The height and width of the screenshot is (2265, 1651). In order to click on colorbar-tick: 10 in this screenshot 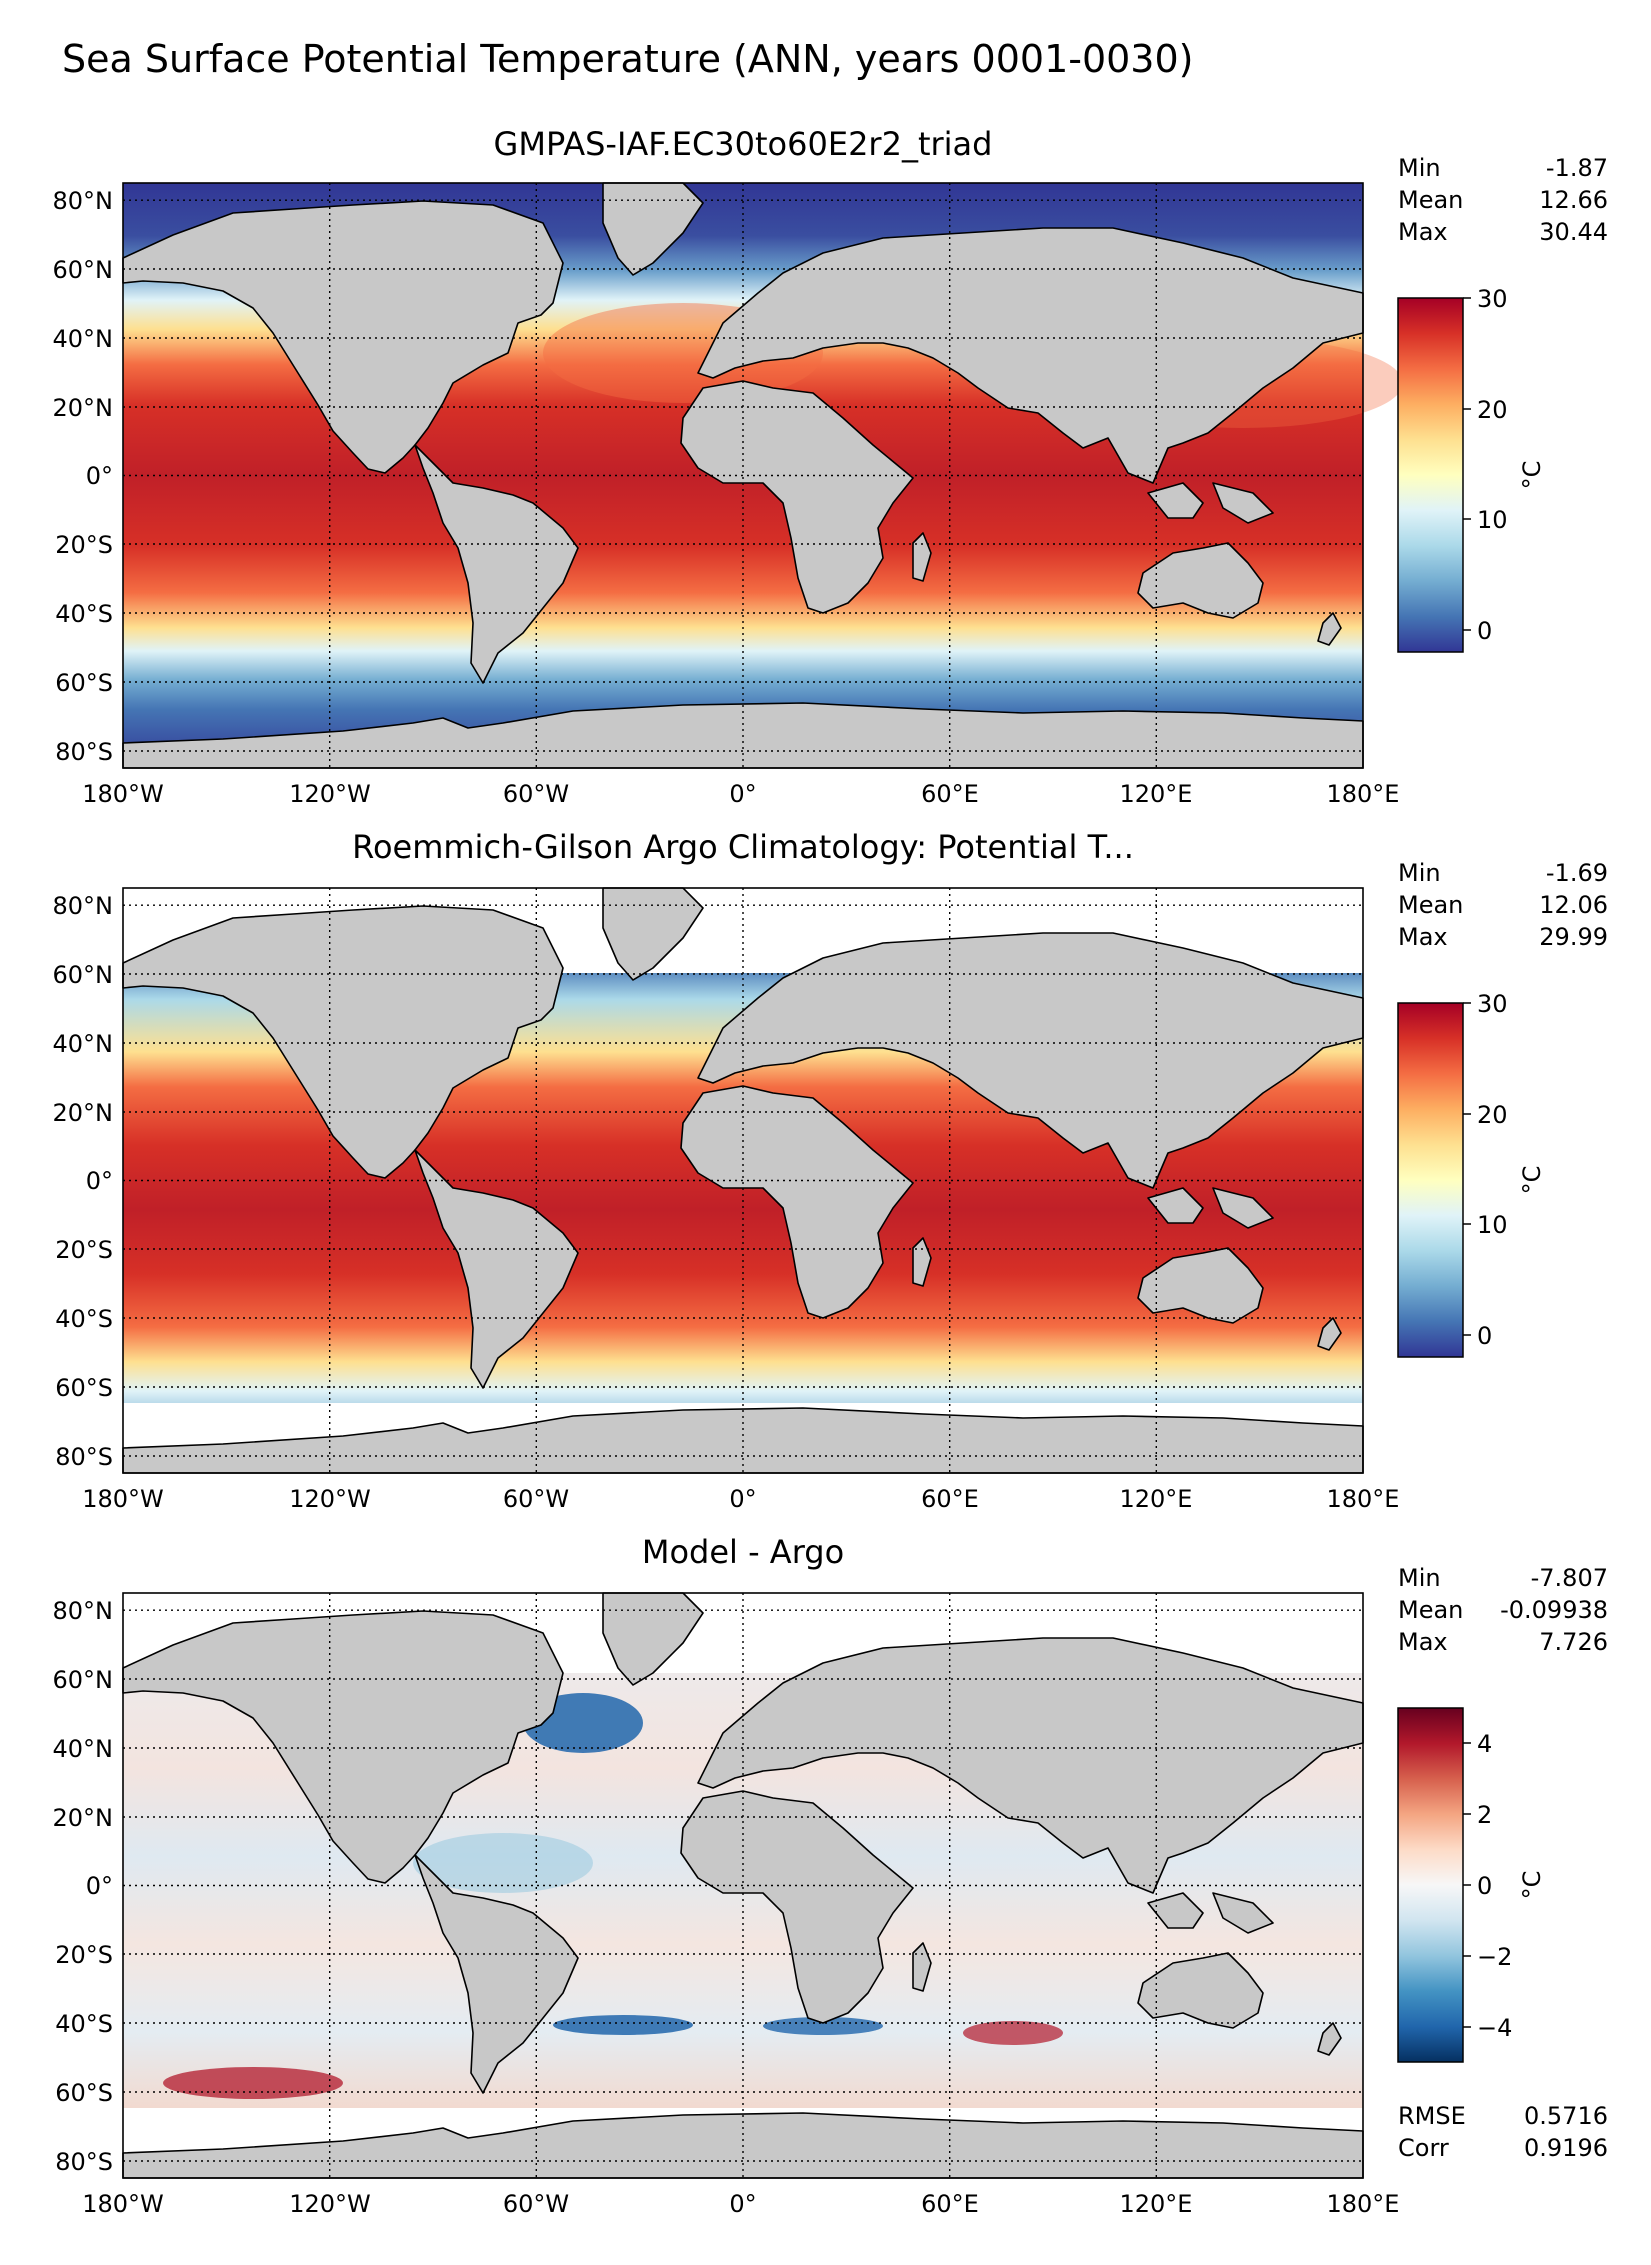, I will do `click(1492, 1225)`.